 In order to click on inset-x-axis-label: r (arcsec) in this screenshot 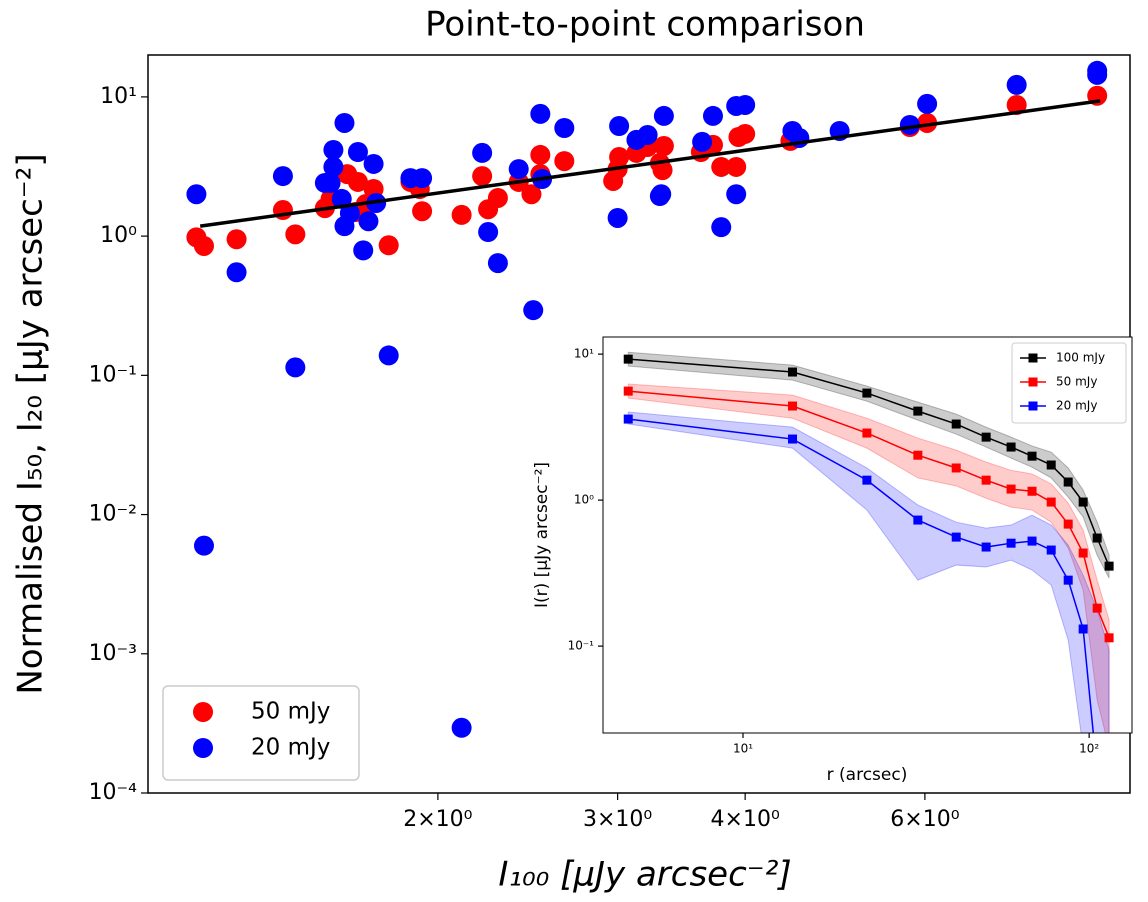, I will do `click(867, 775)`.